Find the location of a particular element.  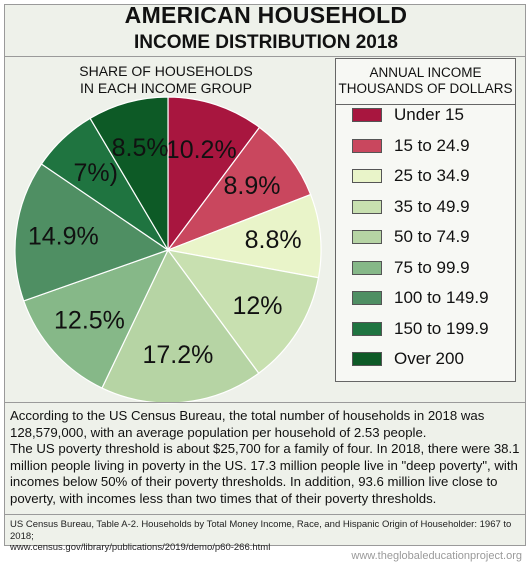

pie-label-0: 10.2% is located at coordinates (201, 150).